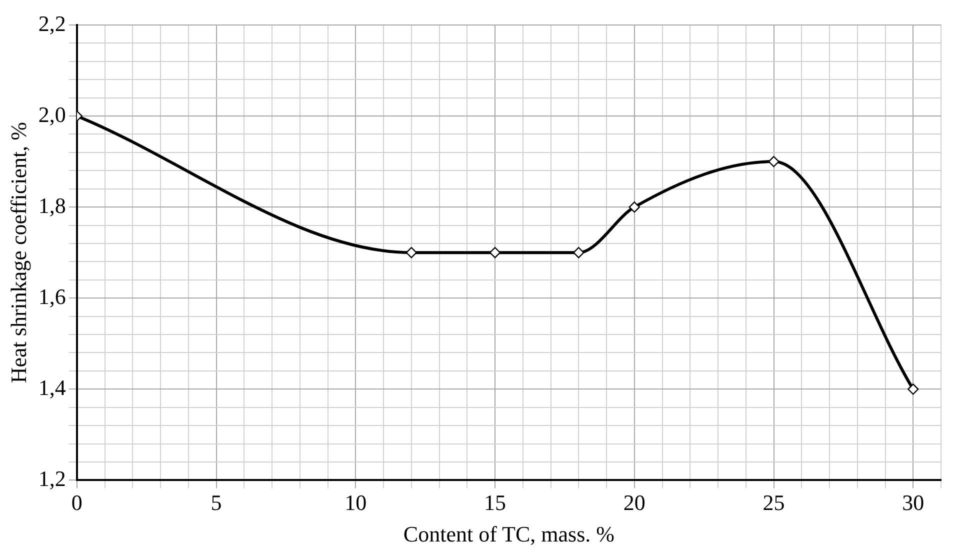 This screenshot has width=956, height=551. I want to click on y-tick-label: 2,0, so click(52, 114).